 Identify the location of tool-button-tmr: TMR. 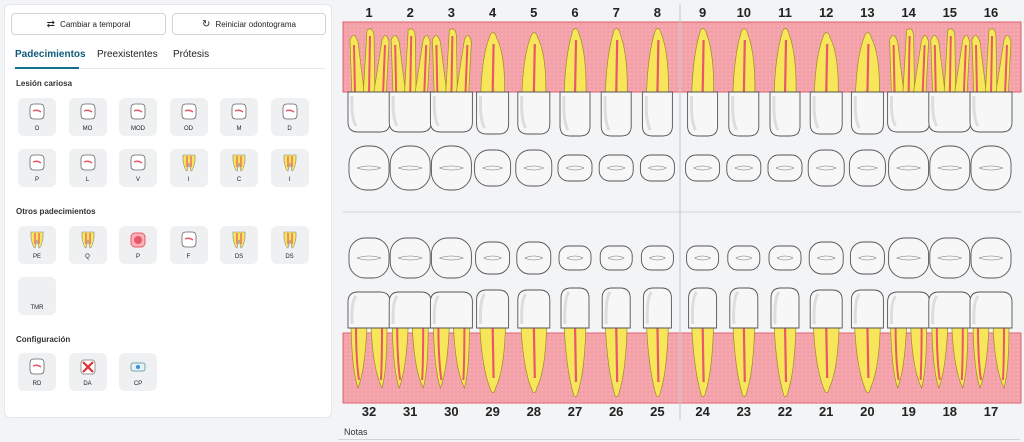
(37, 296).